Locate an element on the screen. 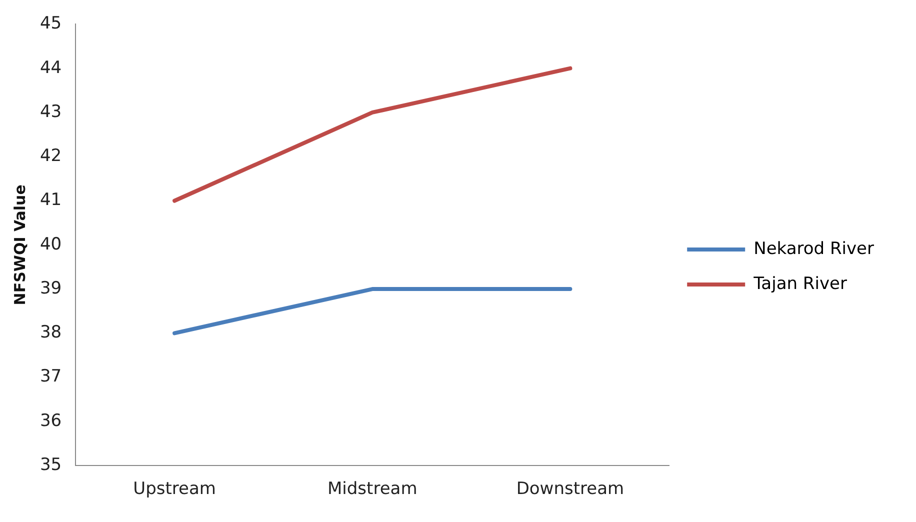  y-tick-label: 39 is located at coordinates (51, 288).